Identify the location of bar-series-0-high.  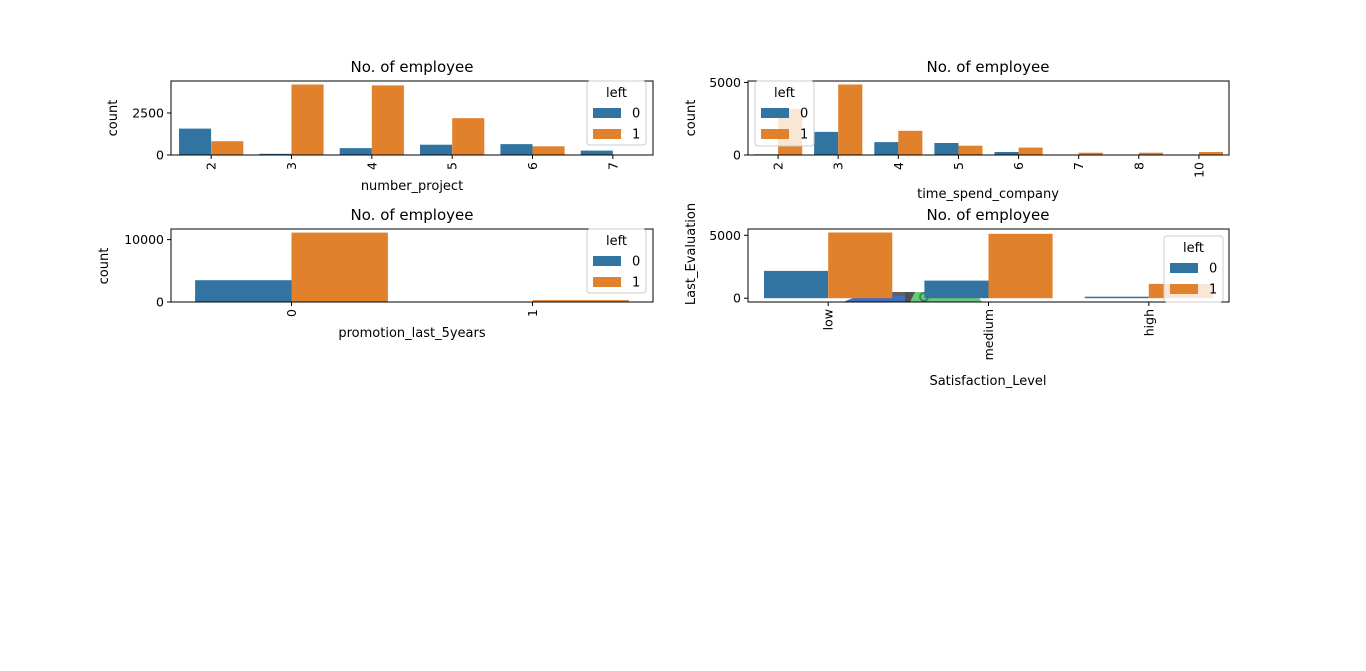
(1116, 297).